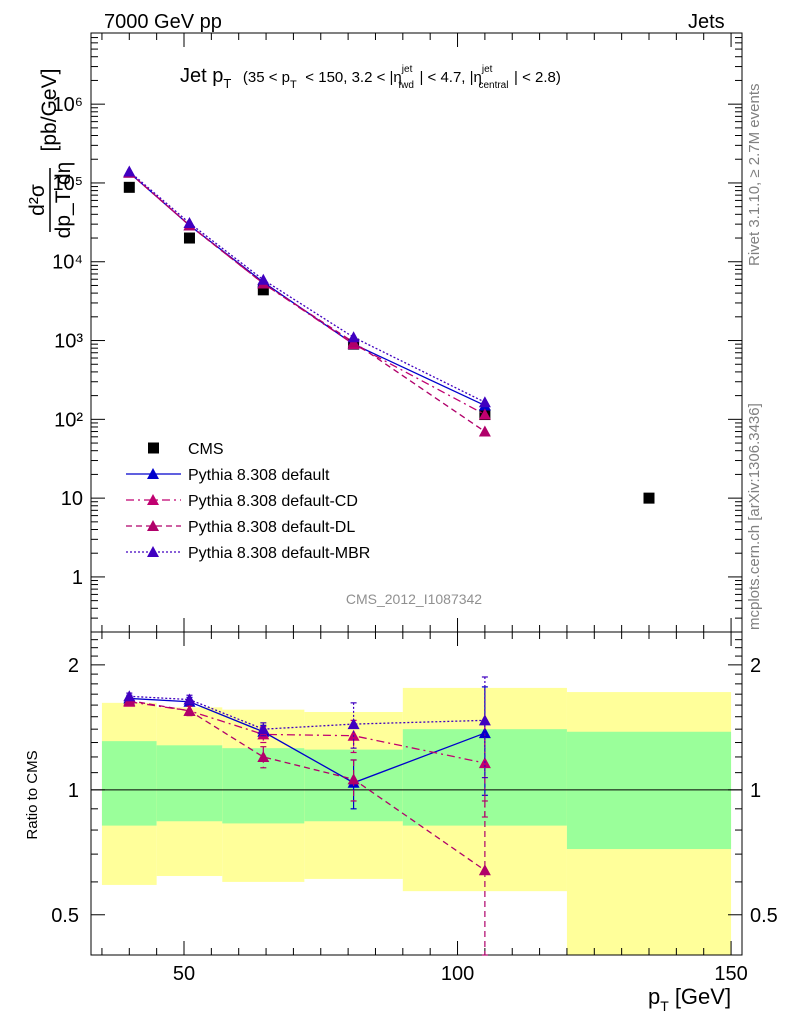  Describe the element at coordinates (68, 342) in the screenshot. I see `main-y-tick-label: 10³` at that location.